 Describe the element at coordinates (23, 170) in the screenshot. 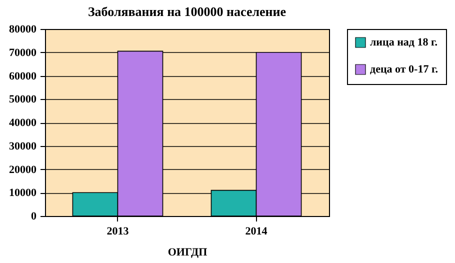

I see `y-tick-label: 20000` at that location.